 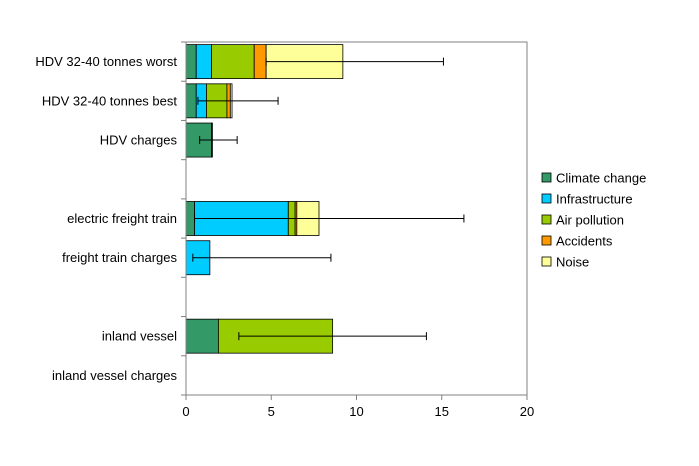 What do you see at coordinates (139, 336) in the screenshot?
I see `category-label: inland vessel` at bounding box center [139, 336].